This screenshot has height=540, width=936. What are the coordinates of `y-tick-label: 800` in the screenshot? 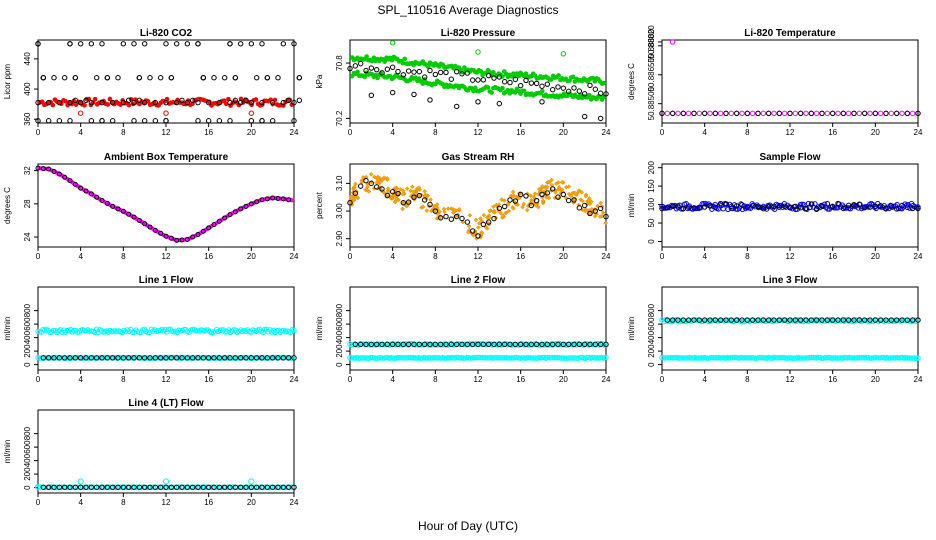 It's located at (339, 310).